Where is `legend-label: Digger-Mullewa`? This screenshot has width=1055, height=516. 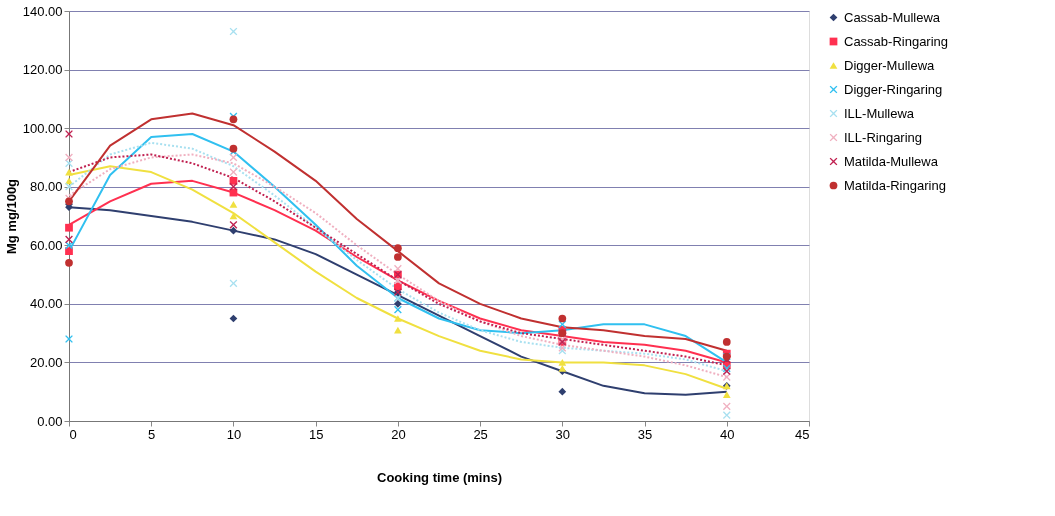
legend-label: Digger-Mullewa is located at coordinates (890, 65).